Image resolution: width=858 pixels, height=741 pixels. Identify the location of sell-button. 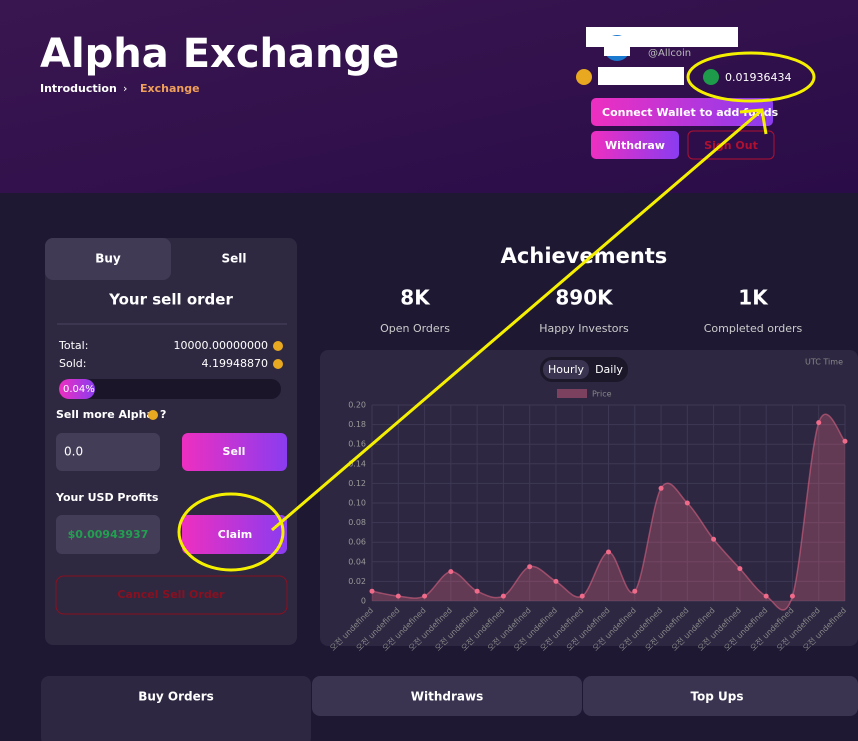
(234, 452).